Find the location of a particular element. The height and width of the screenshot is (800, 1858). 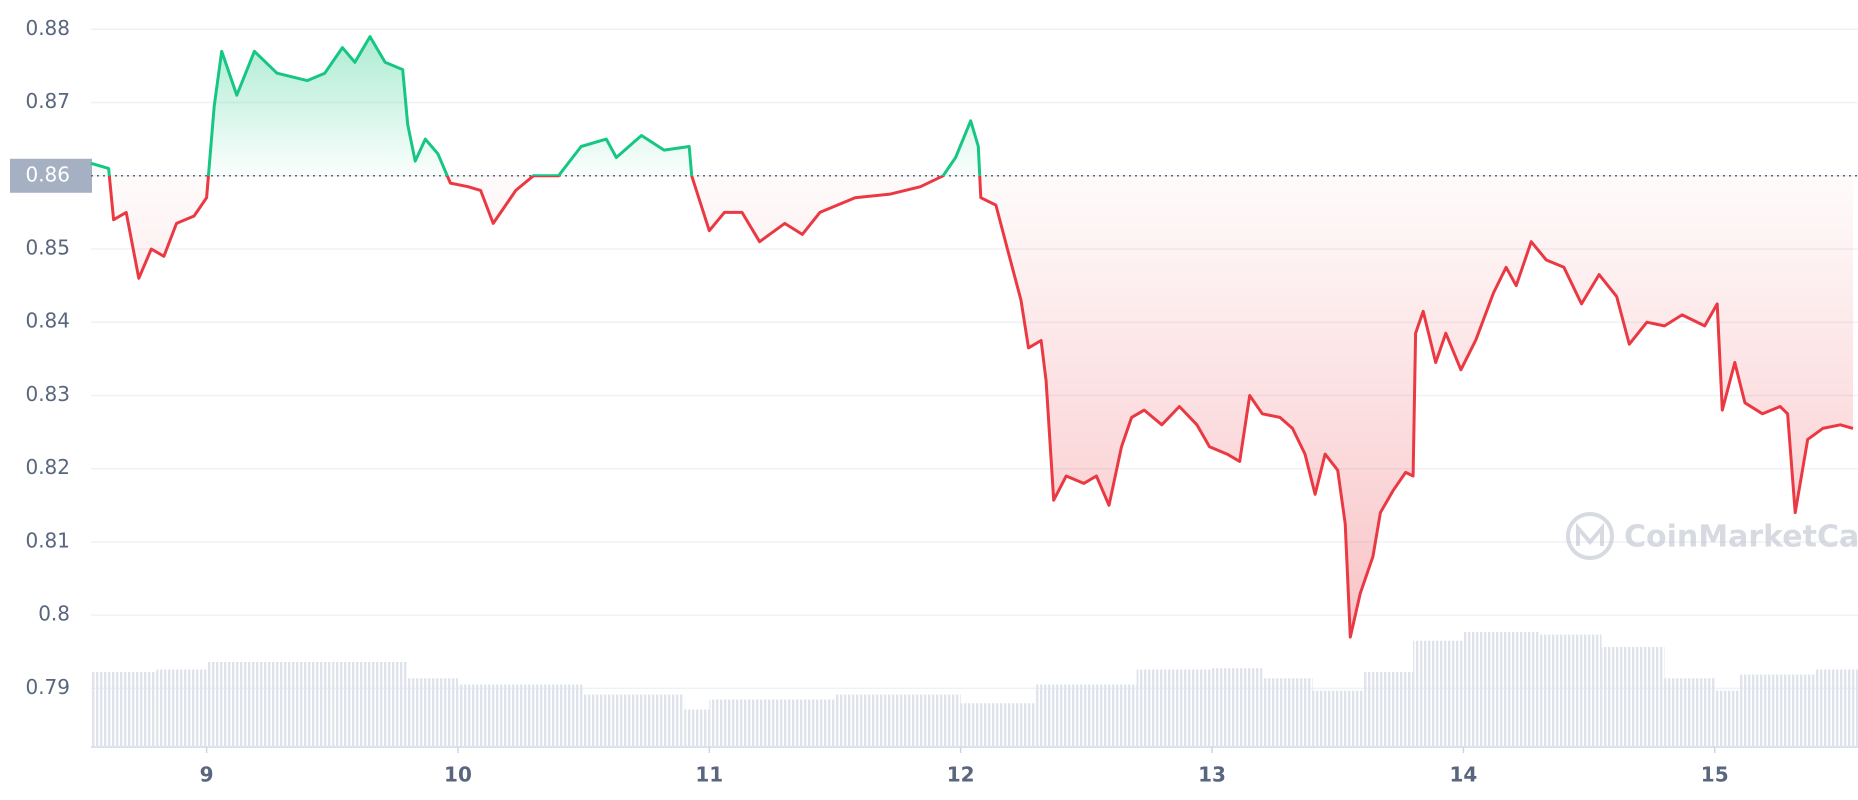

y-tick-label: 0.87 is located at coordinates (47, 101).